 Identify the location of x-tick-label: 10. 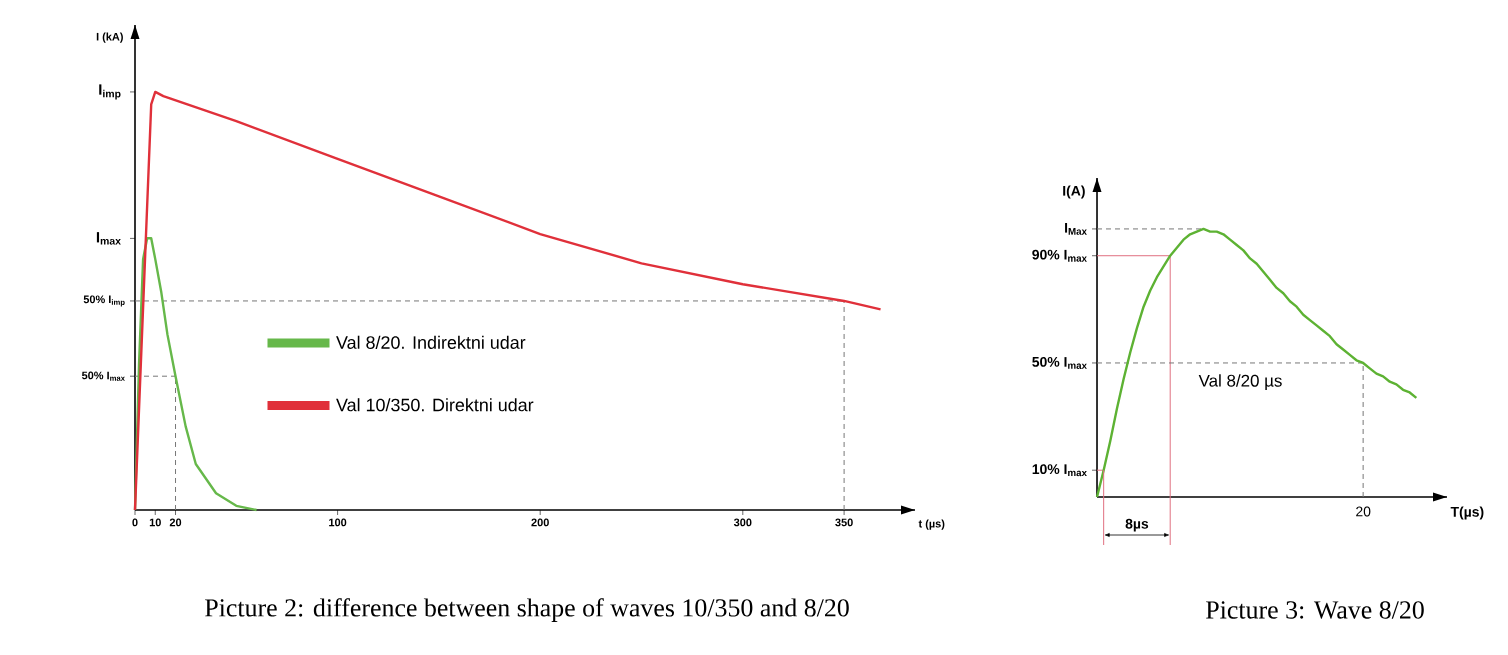
(155, 522).